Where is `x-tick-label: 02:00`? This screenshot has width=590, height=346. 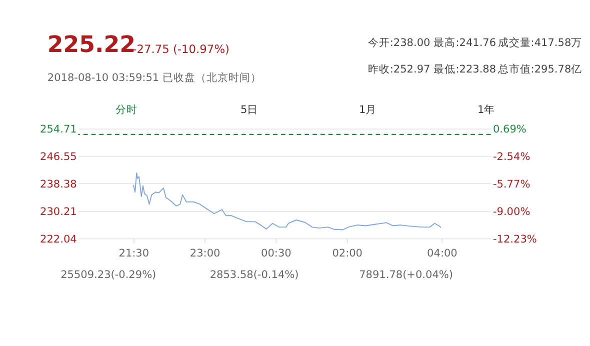
x-tick-label: 02:00 is located at coordinates (347, 253).